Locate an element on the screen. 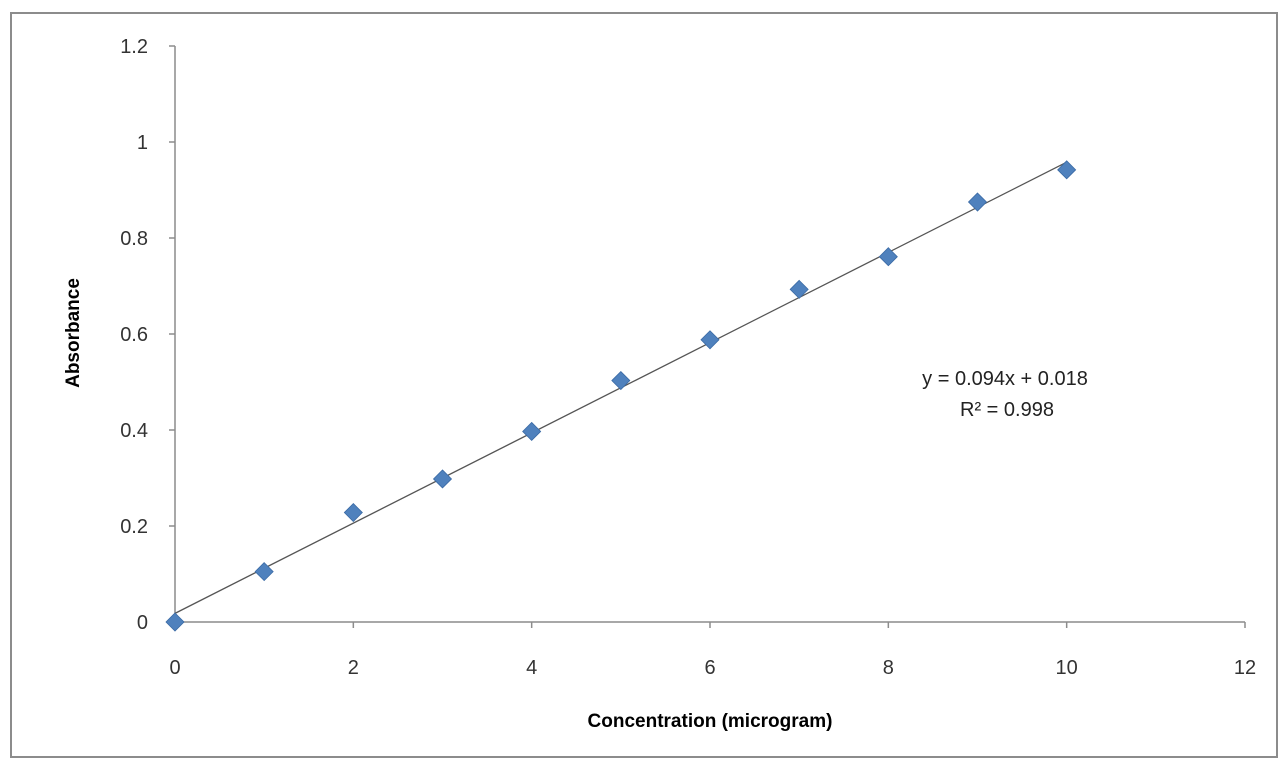  r-squared-label: R² = 0.998 is located at coordinates (1007, 410).